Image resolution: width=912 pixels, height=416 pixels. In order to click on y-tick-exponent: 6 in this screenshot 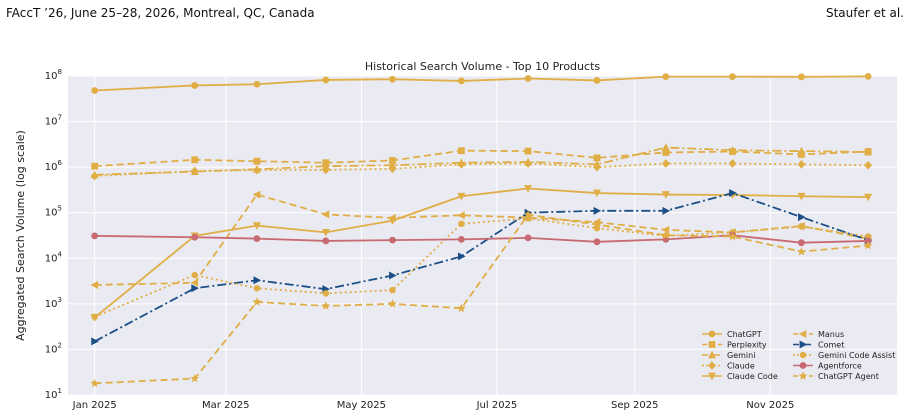, I will do `click(60, 163)`.